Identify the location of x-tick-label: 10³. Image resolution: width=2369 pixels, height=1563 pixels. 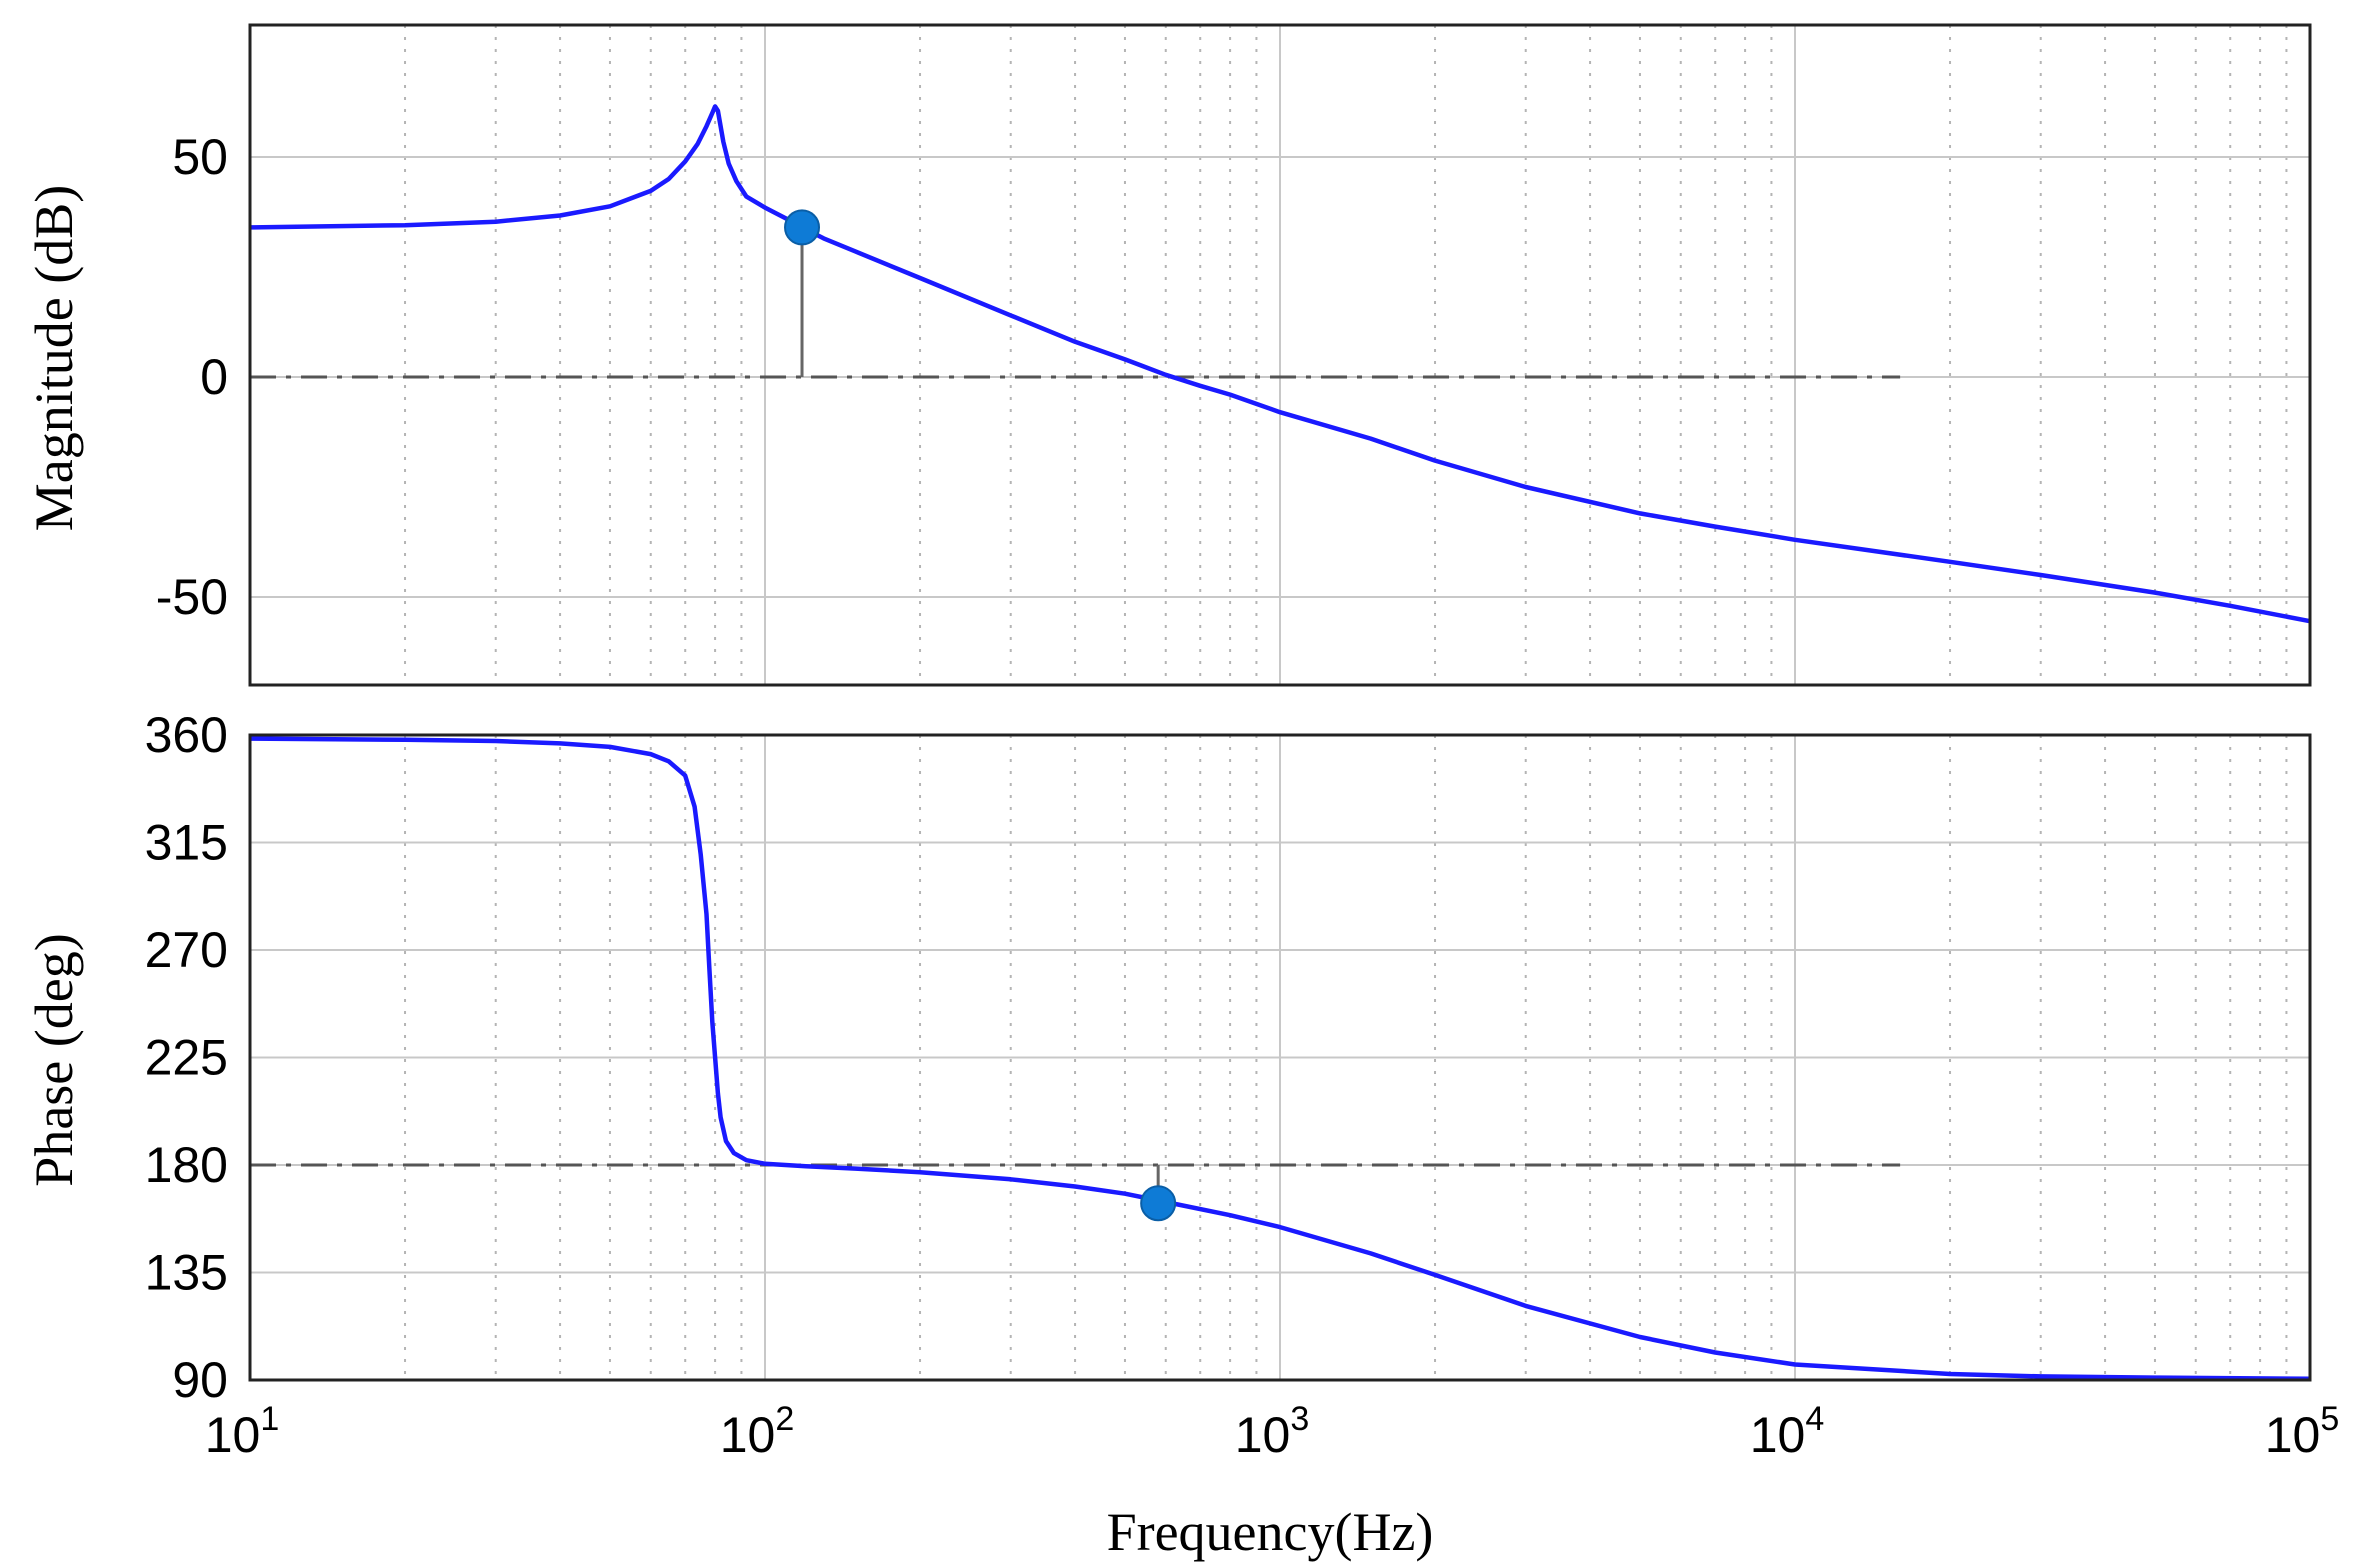
(1272, 1431).